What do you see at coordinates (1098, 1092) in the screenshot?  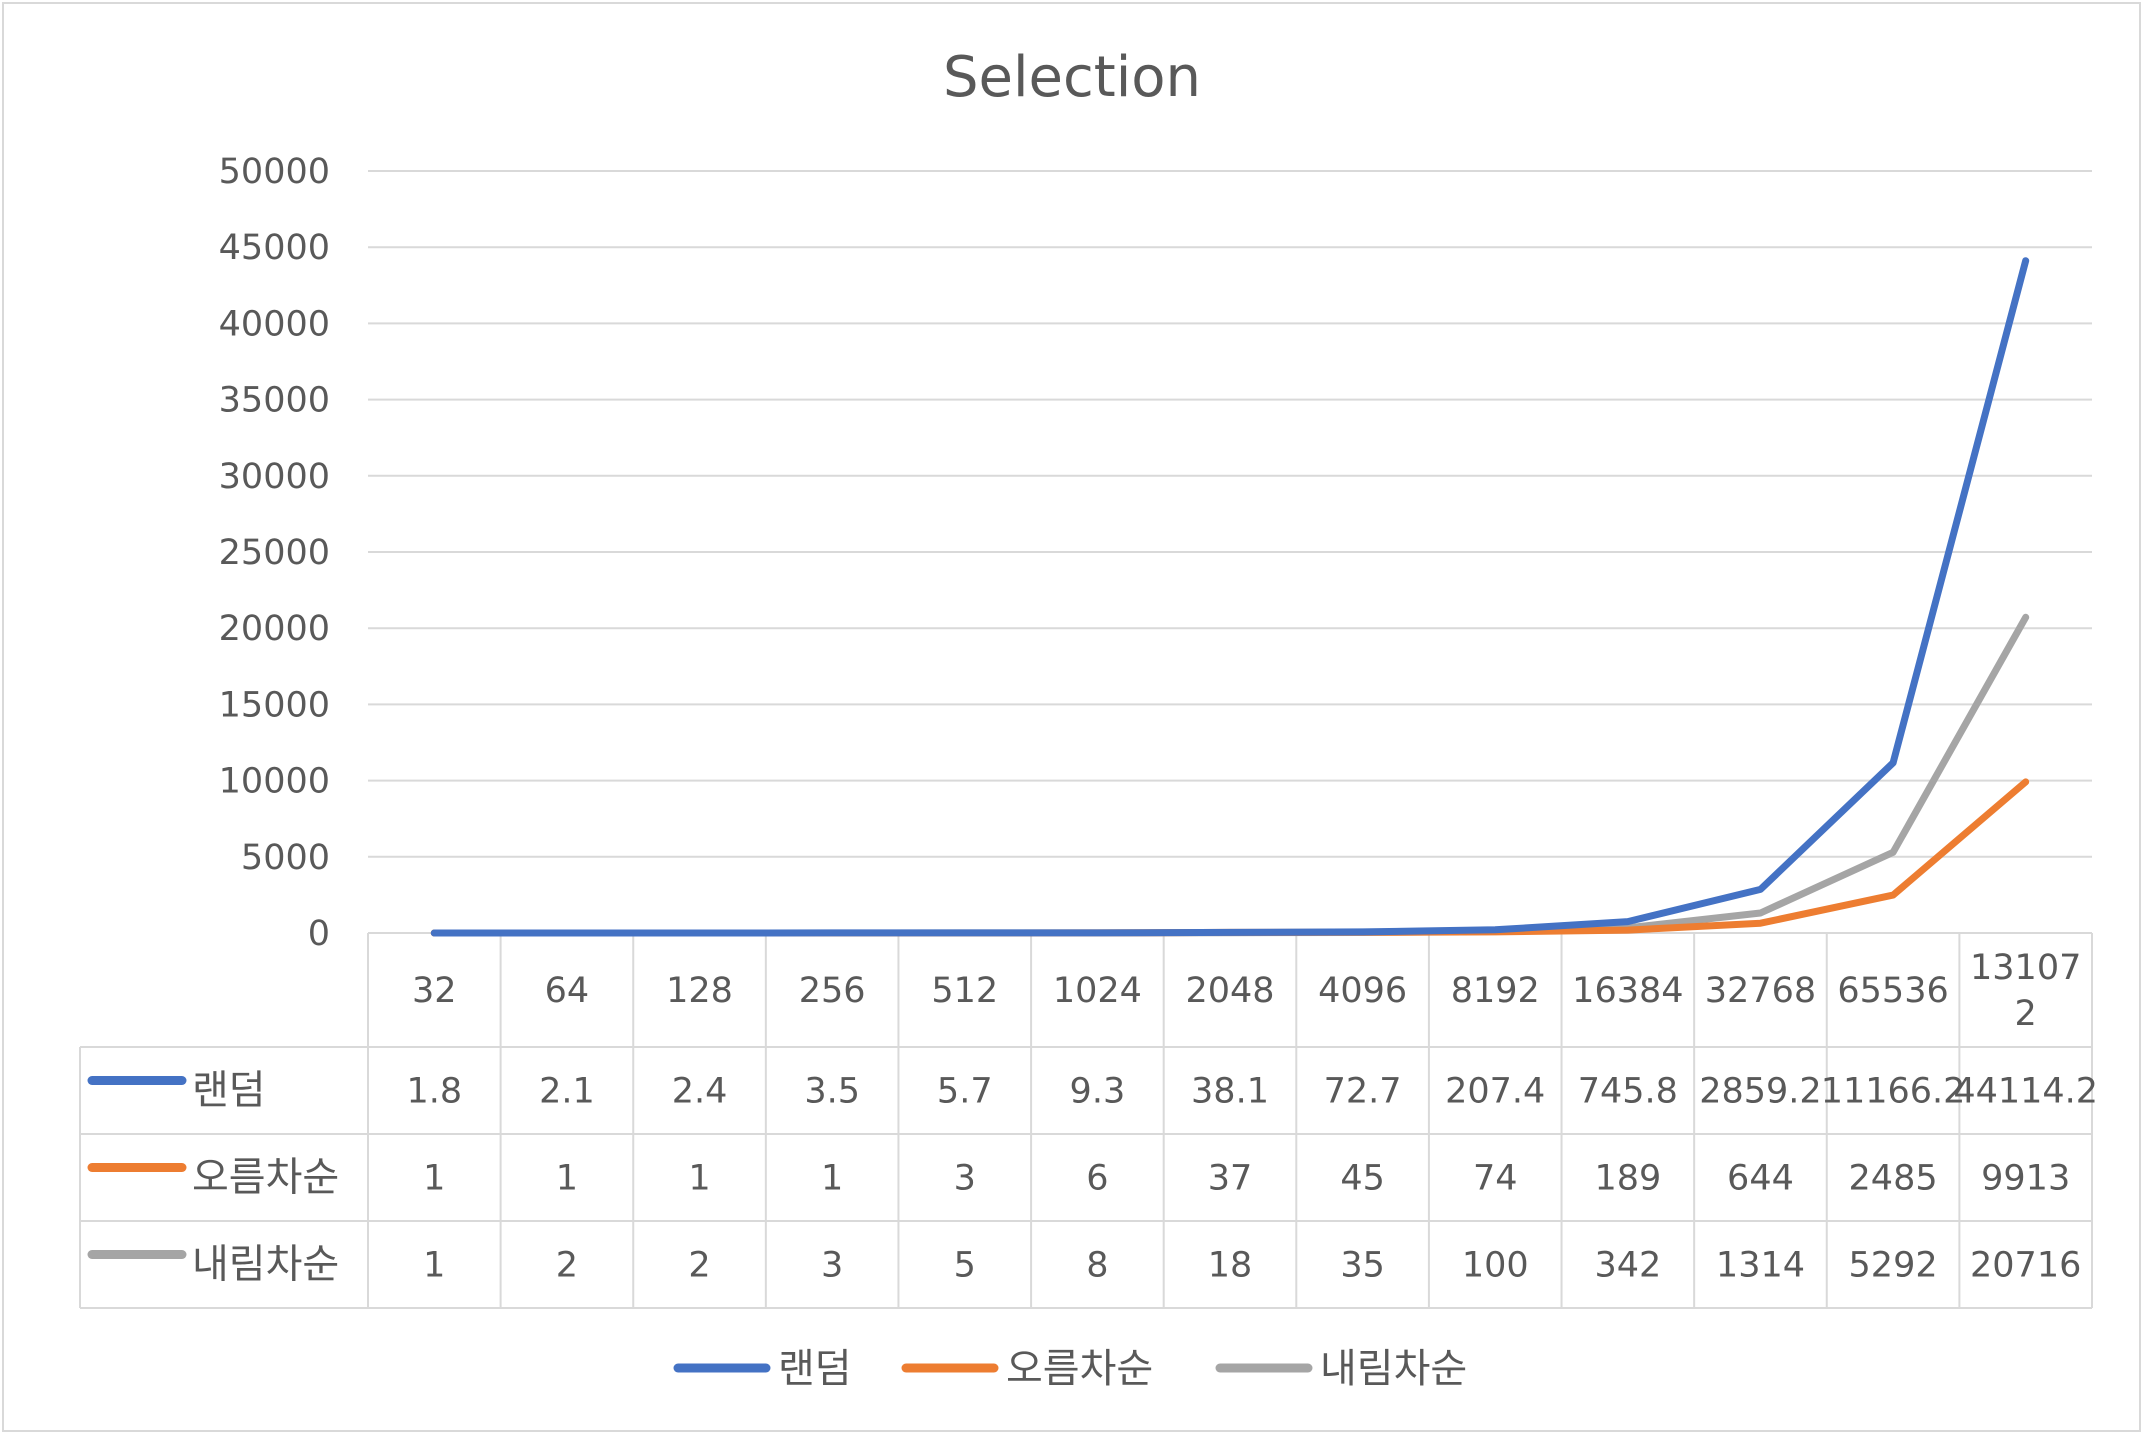 I see `table-cell-value: 9.3` at bounding box center [1098, 1092].